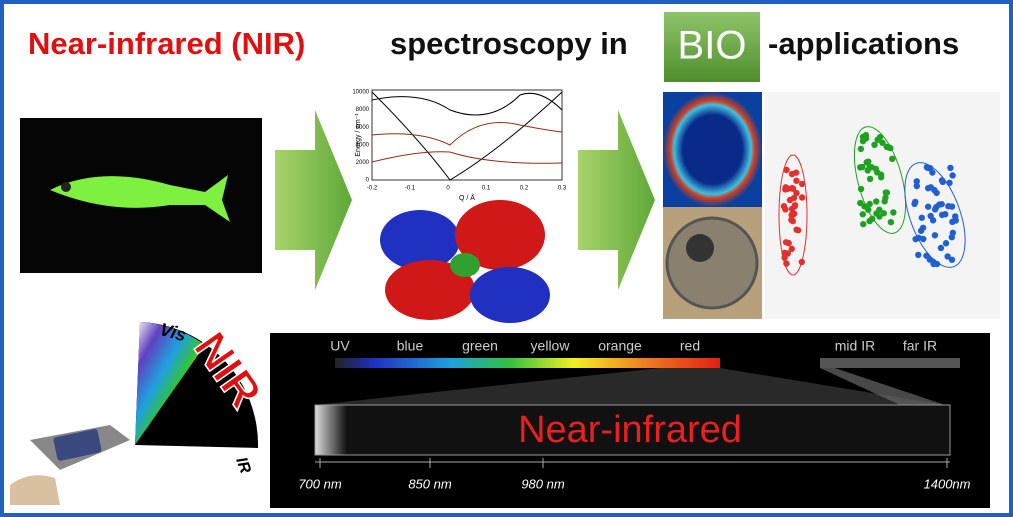  I want to click on pca-scatter, so click(882, 205).